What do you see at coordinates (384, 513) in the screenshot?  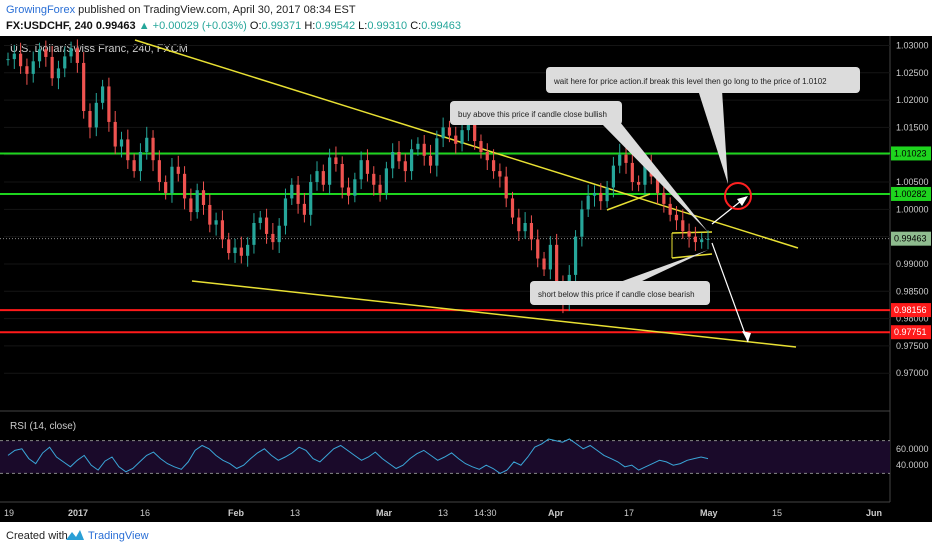 I see `x-tick-label: Mar` at bounding box center [384, 513].